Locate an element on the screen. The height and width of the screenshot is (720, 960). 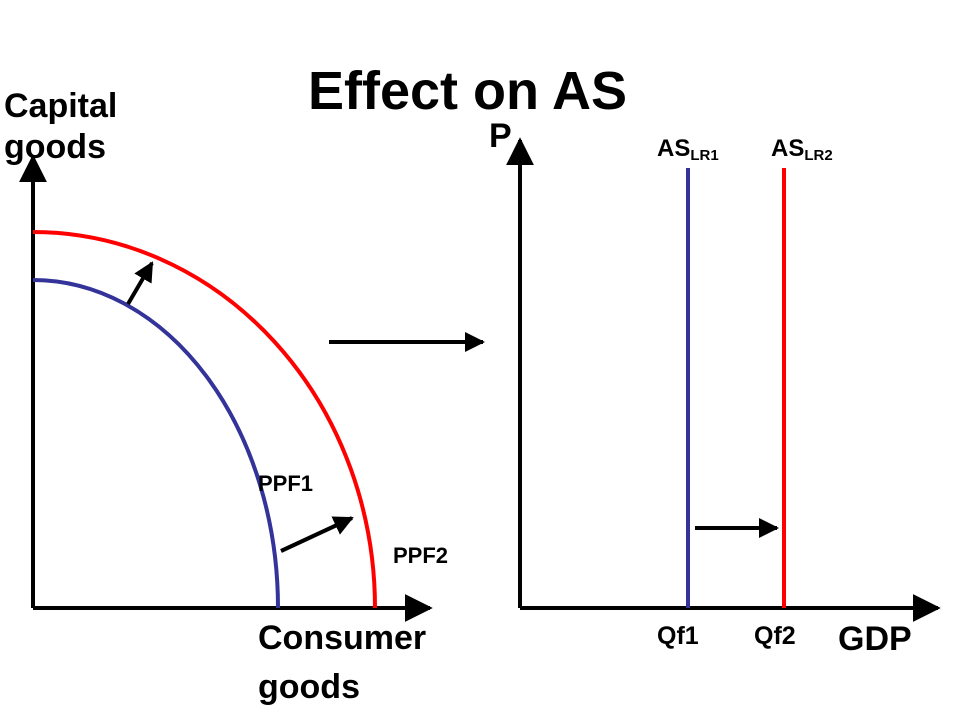
right-y-axis-label: P is located at coordinates (500, 136).